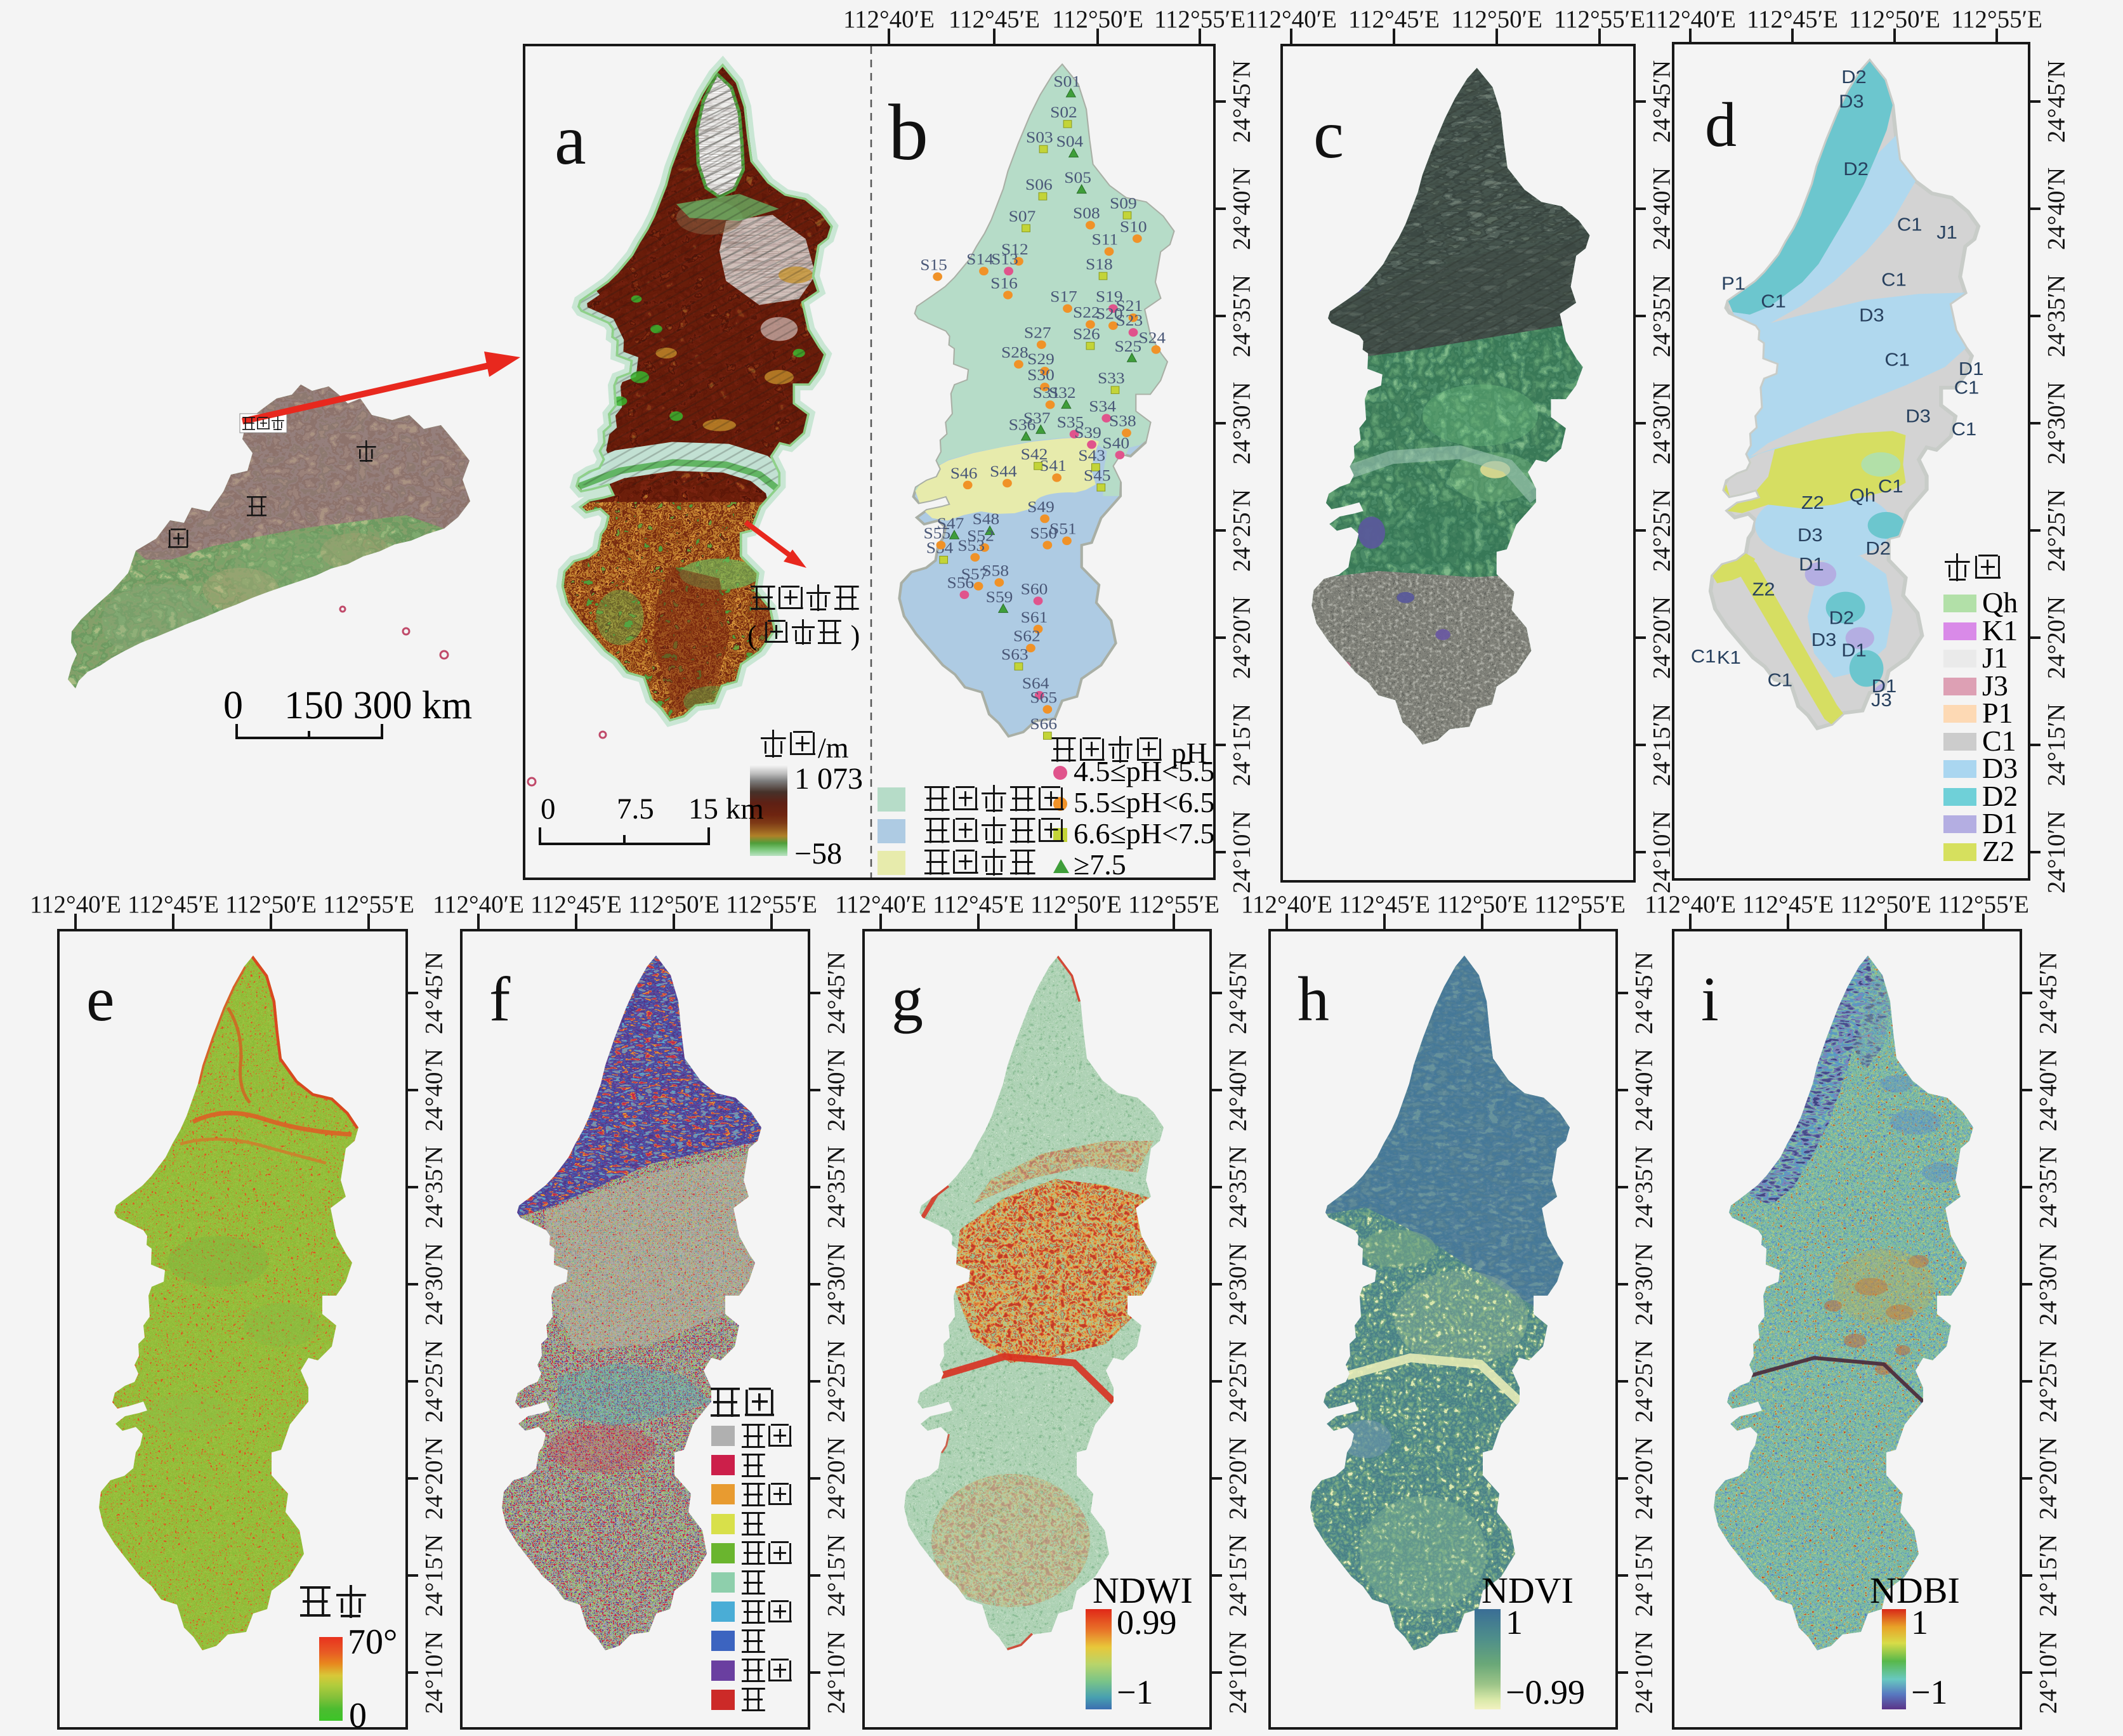 This screenshot has width=2123, height=1736. Describe the element at coordinates (1041, 359) in the screenshot. I see `svg-text: S29` at that location.